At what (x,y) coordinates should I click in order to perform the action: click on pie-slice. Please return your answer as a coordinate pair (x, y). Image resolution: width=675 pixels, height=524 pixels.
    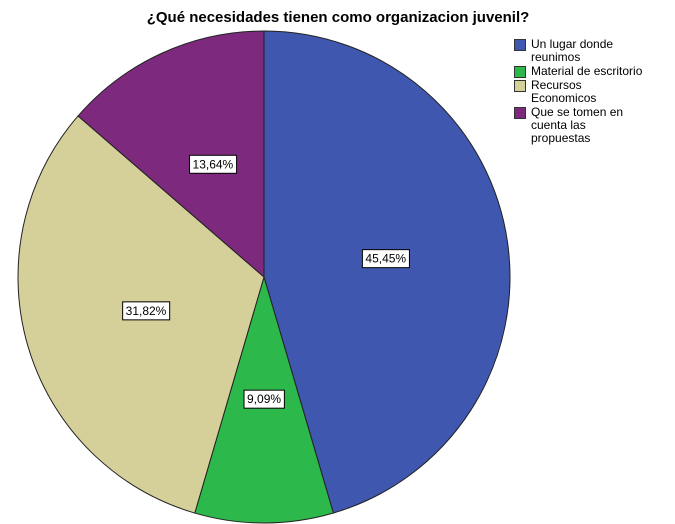
    Looking at the image, I should click on (171, 154).